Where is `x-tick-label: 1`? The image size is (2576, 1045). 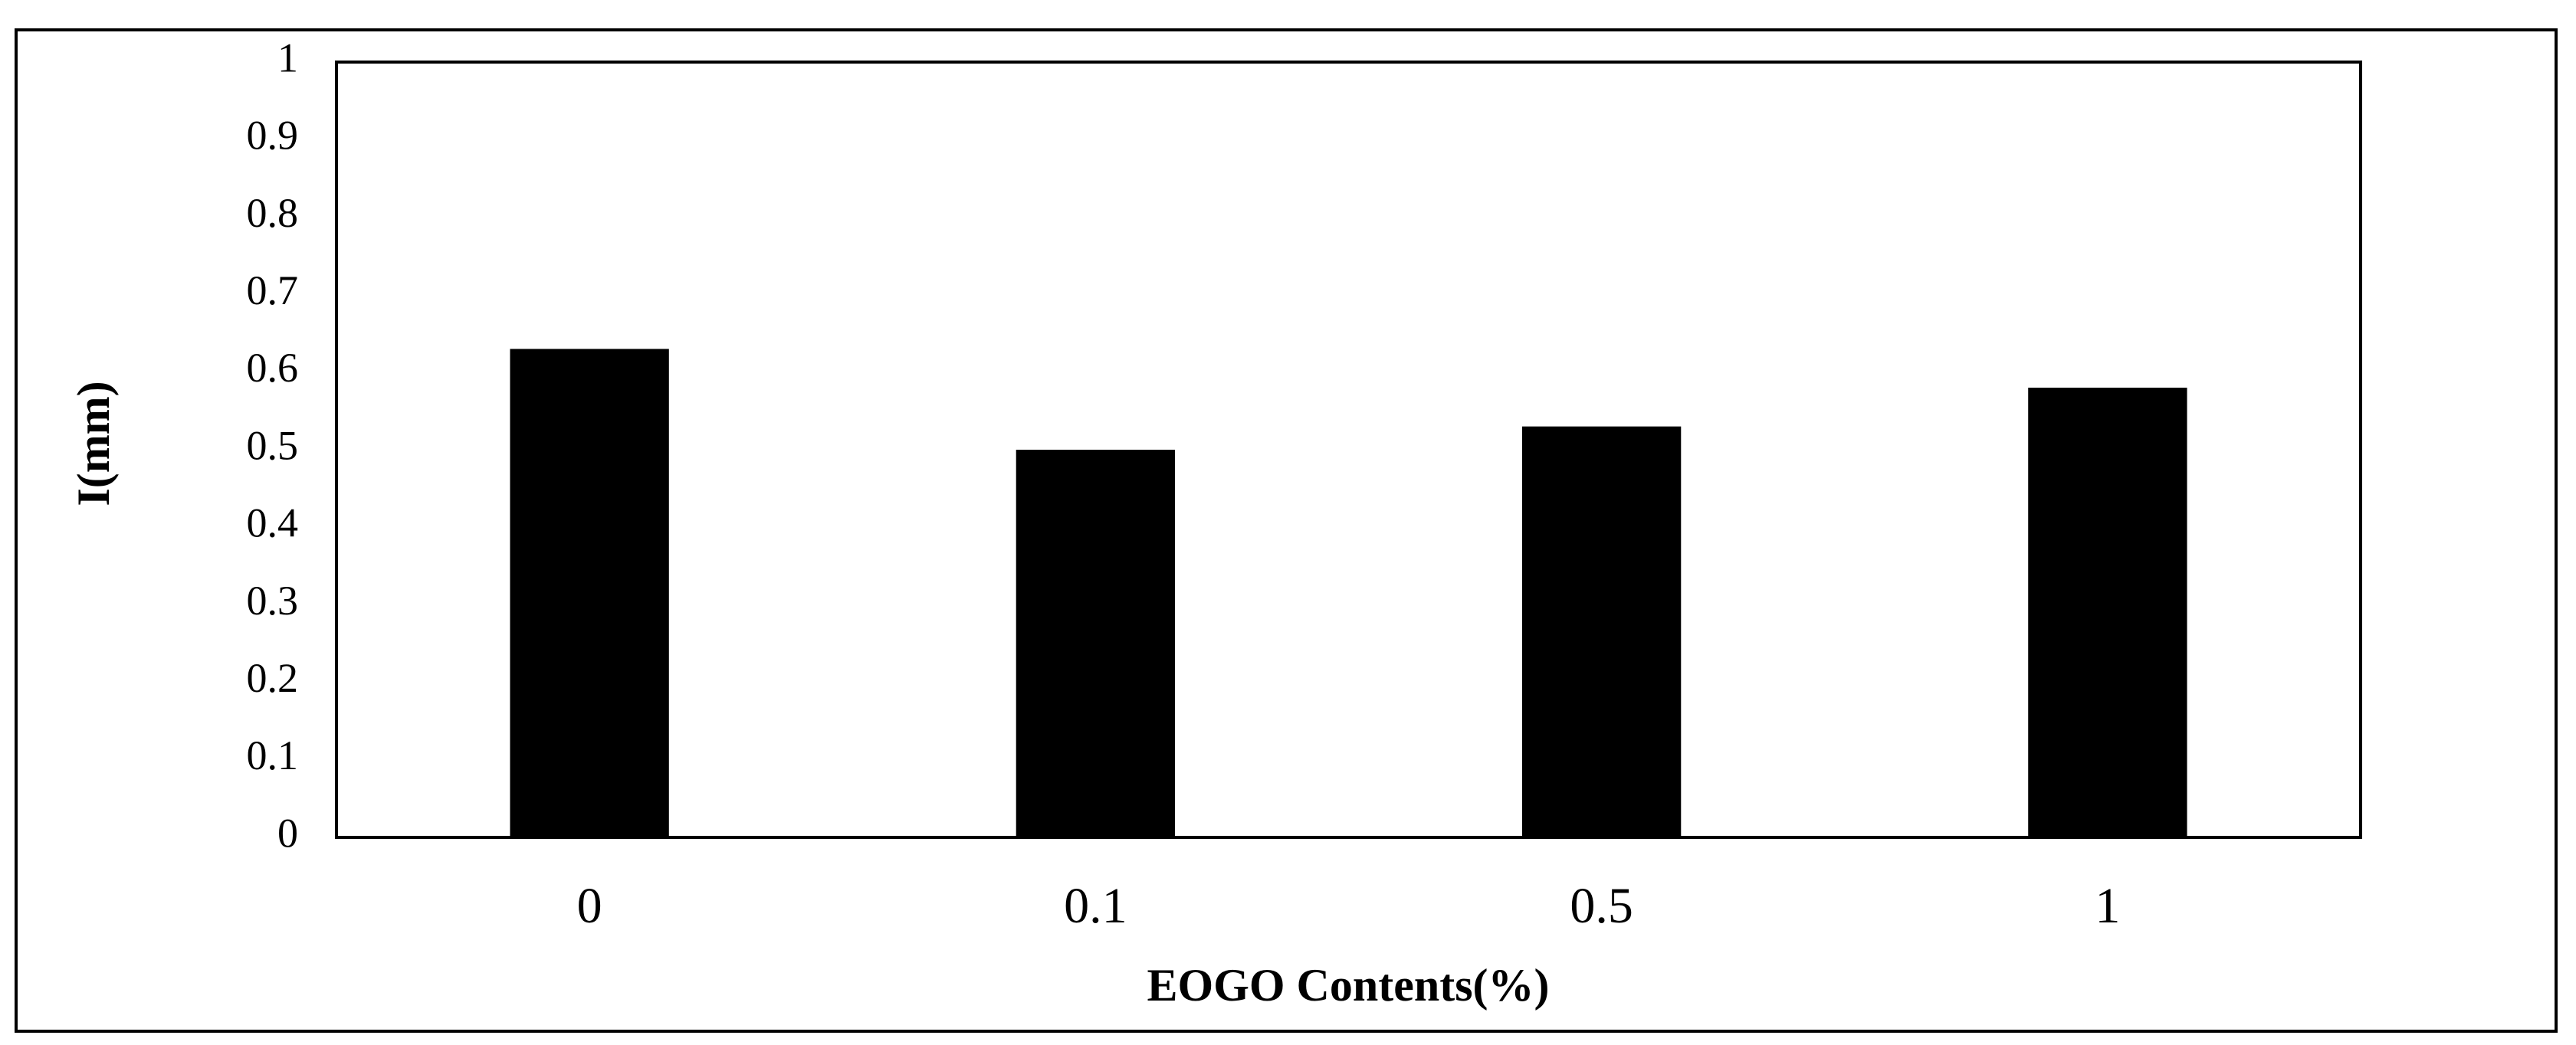 x-tick-label: 1 is located at coordinates (2107, 906).